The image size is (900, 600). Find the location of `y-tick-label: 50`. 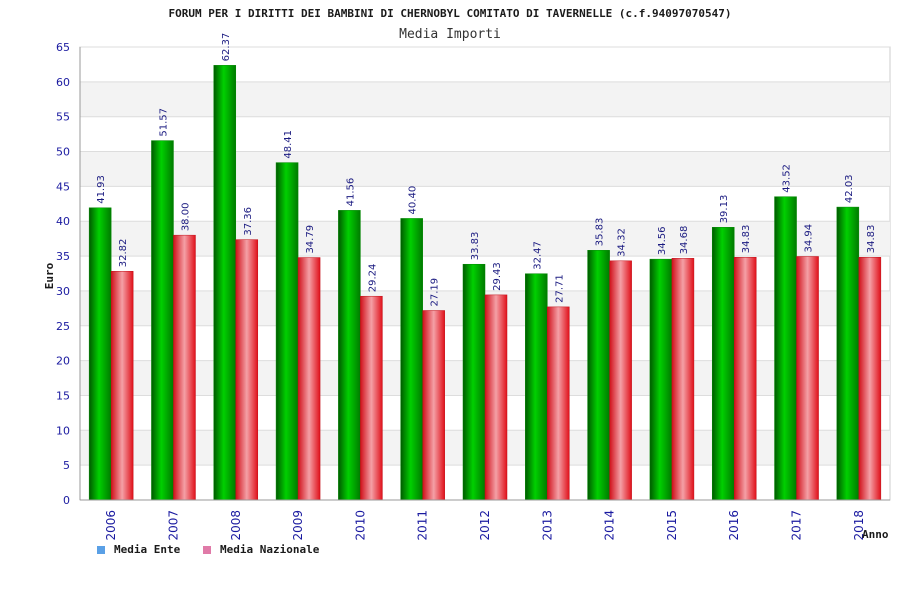

y-tick-label: 50 is located at coordinates (63, 152).